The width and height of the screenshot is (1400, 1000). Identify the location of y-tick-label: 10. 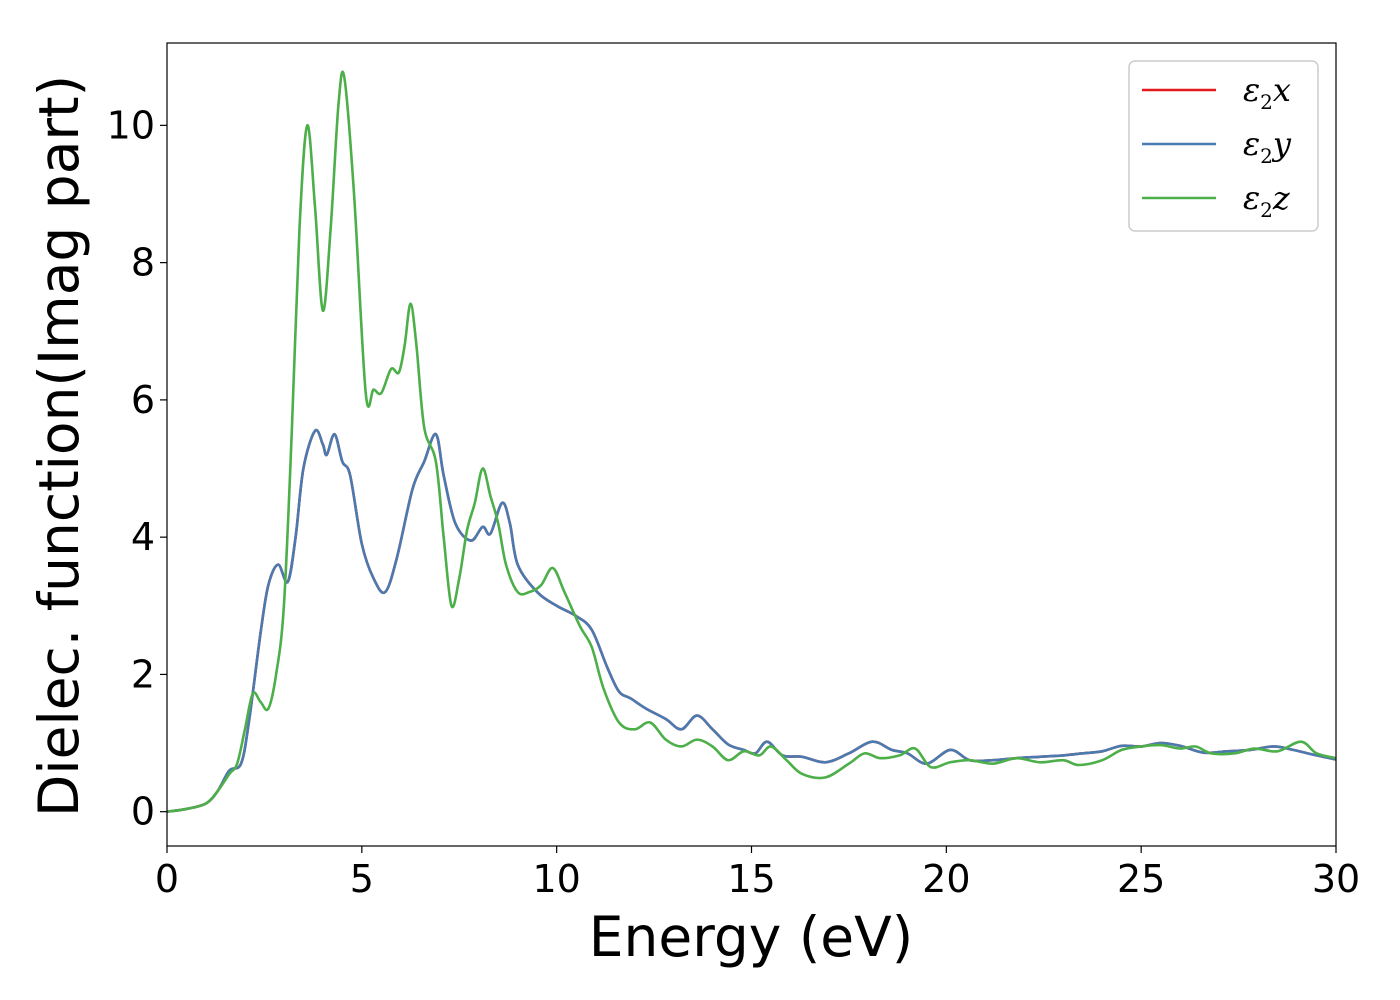
(131, 125).